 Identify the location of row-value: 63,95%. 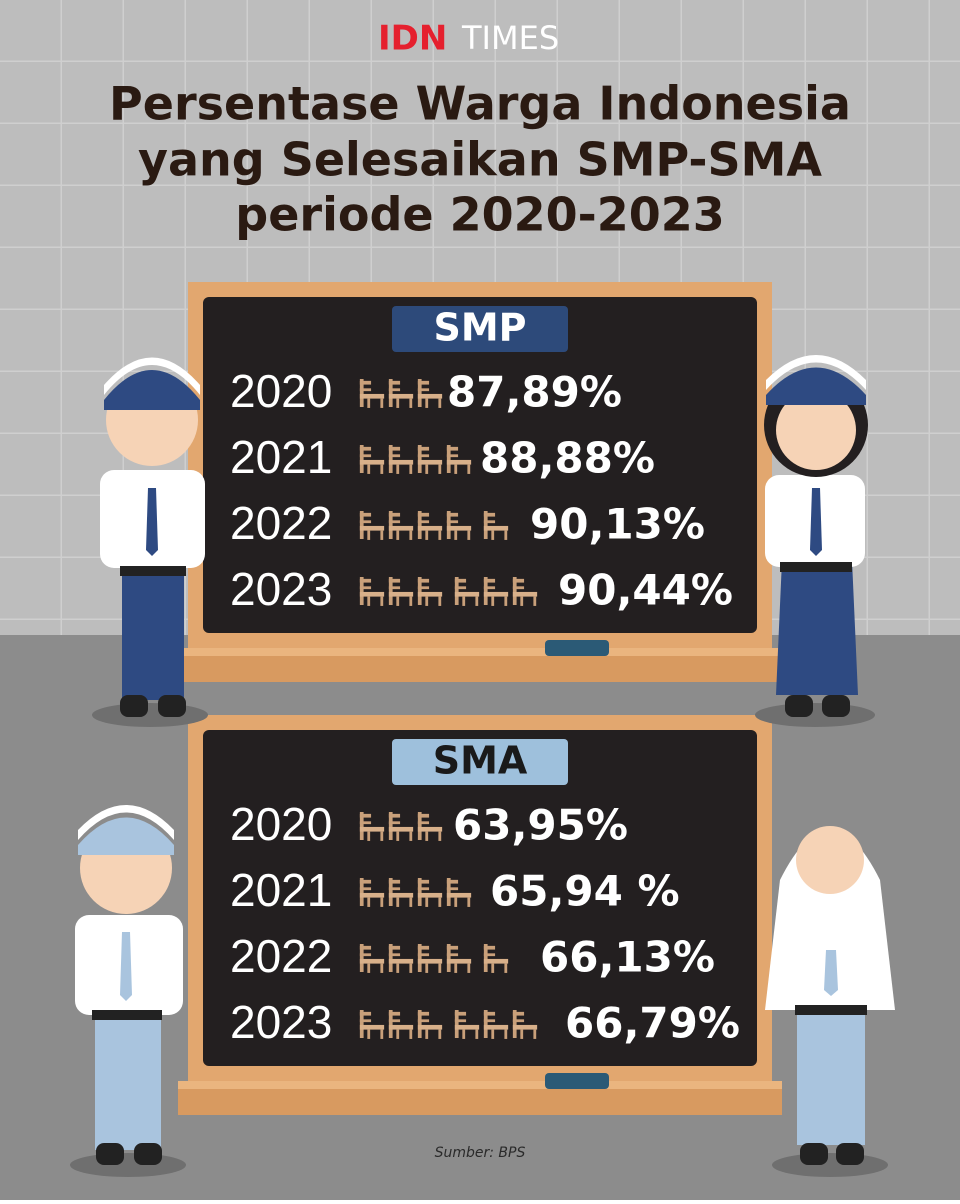
(540, 825).